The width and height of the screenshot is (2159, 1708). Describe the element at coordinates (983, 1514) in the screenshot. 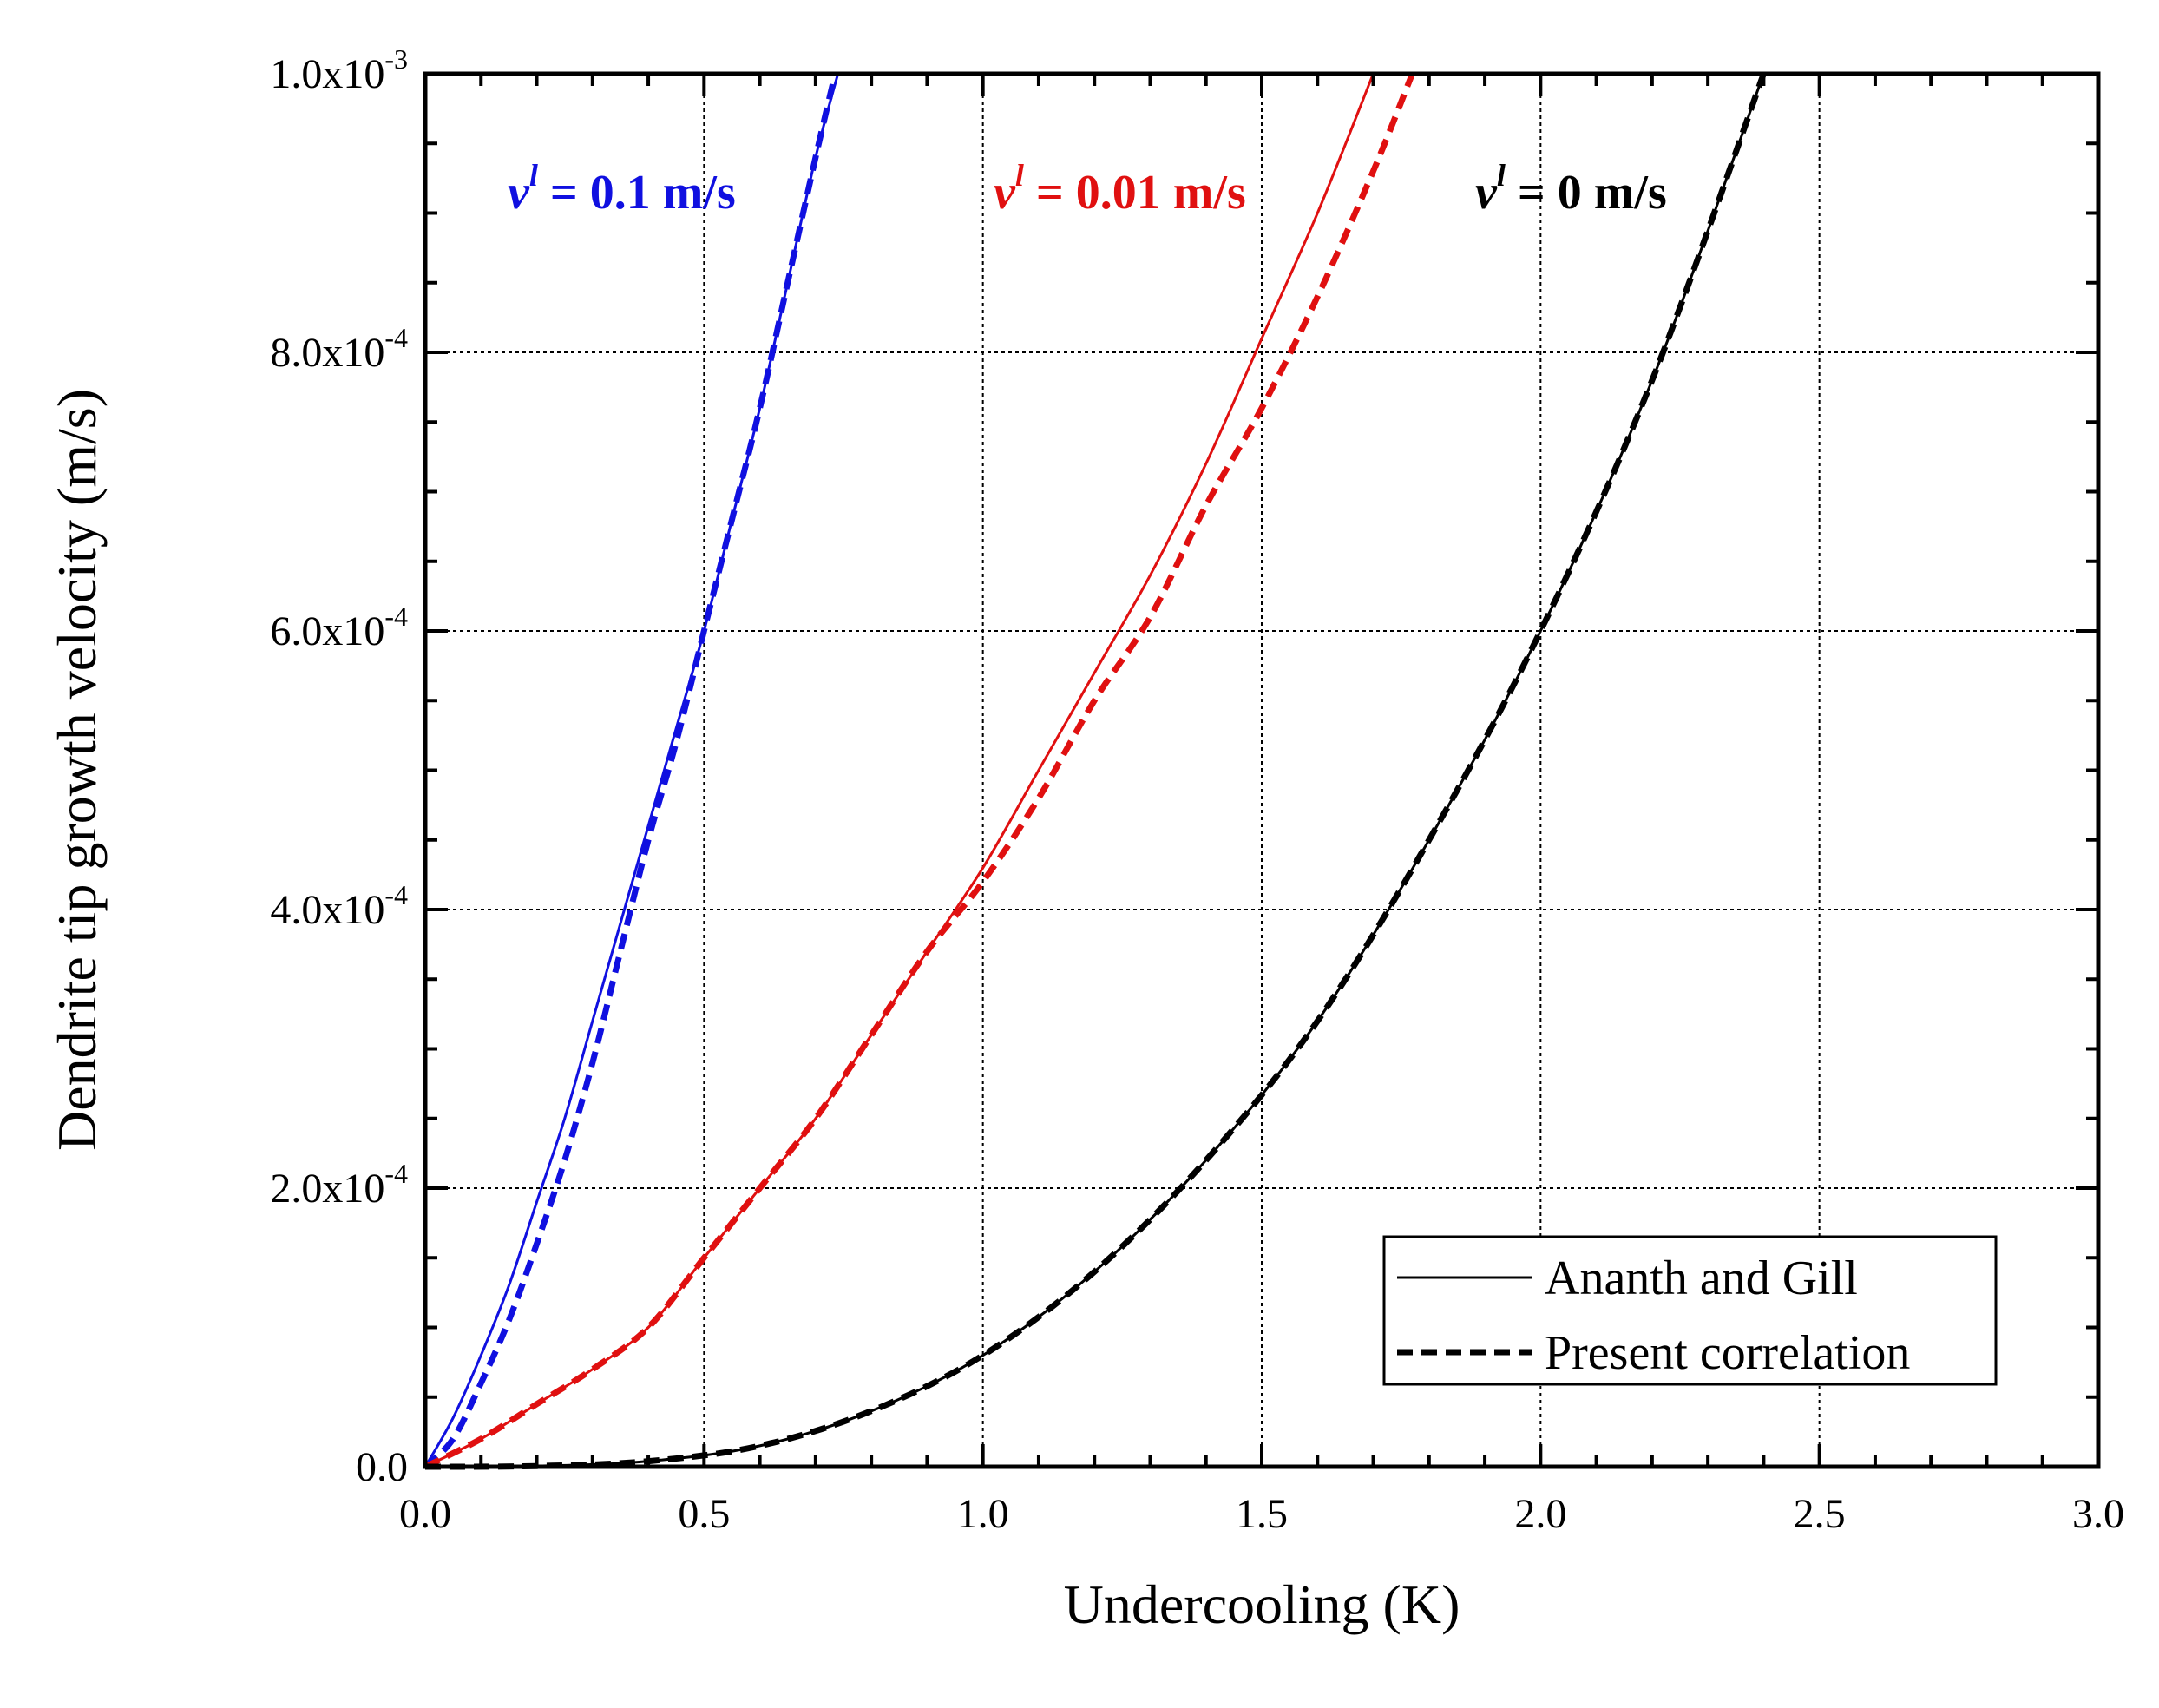

I see `x-tick-label-2: 1.0` at that location.